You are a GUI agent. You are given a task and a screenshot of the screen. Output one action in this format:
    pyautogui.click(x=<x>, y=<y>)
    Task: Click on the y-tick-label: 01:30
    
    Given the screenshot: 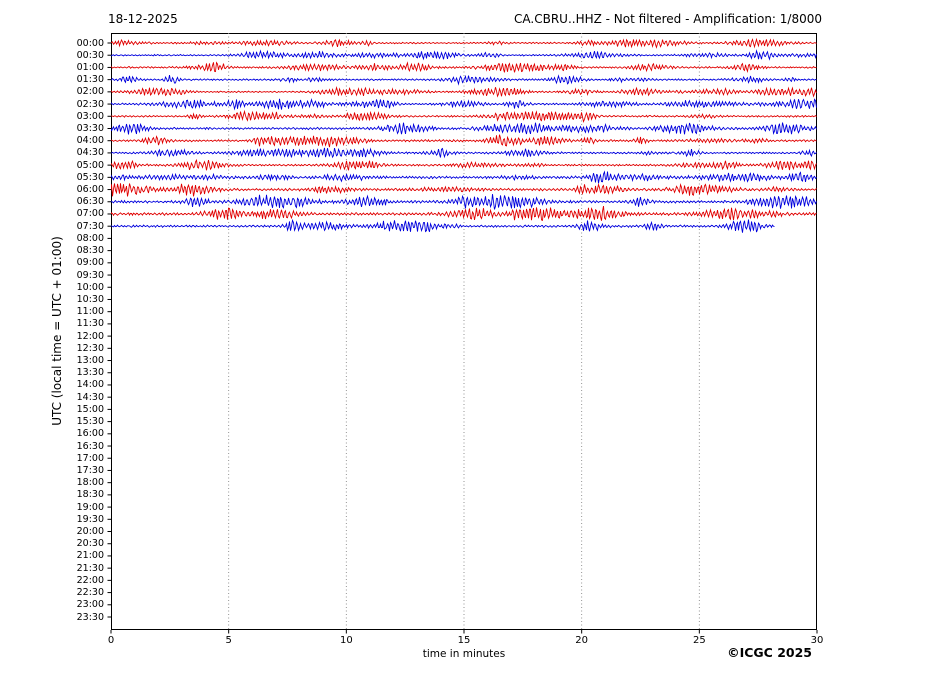 What is the action you would take?
    pyautogui.click(x=90, y=80)
    